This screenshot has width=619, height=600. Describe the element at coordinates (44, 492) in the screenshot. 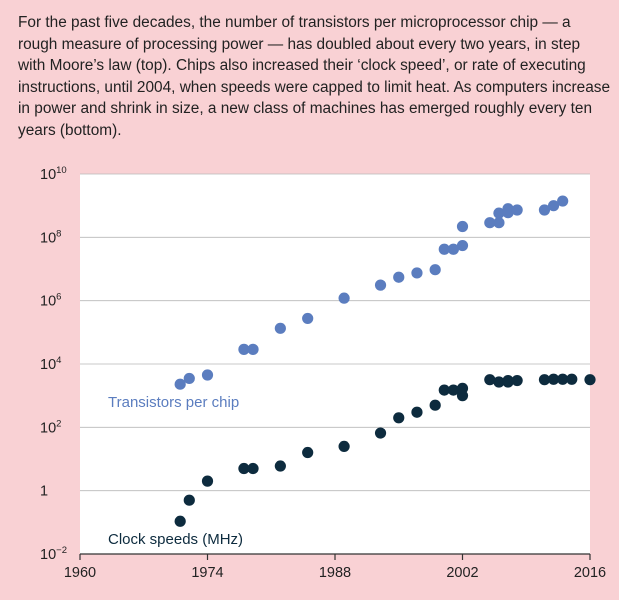

I see `y-tick-label: 1` at that location.